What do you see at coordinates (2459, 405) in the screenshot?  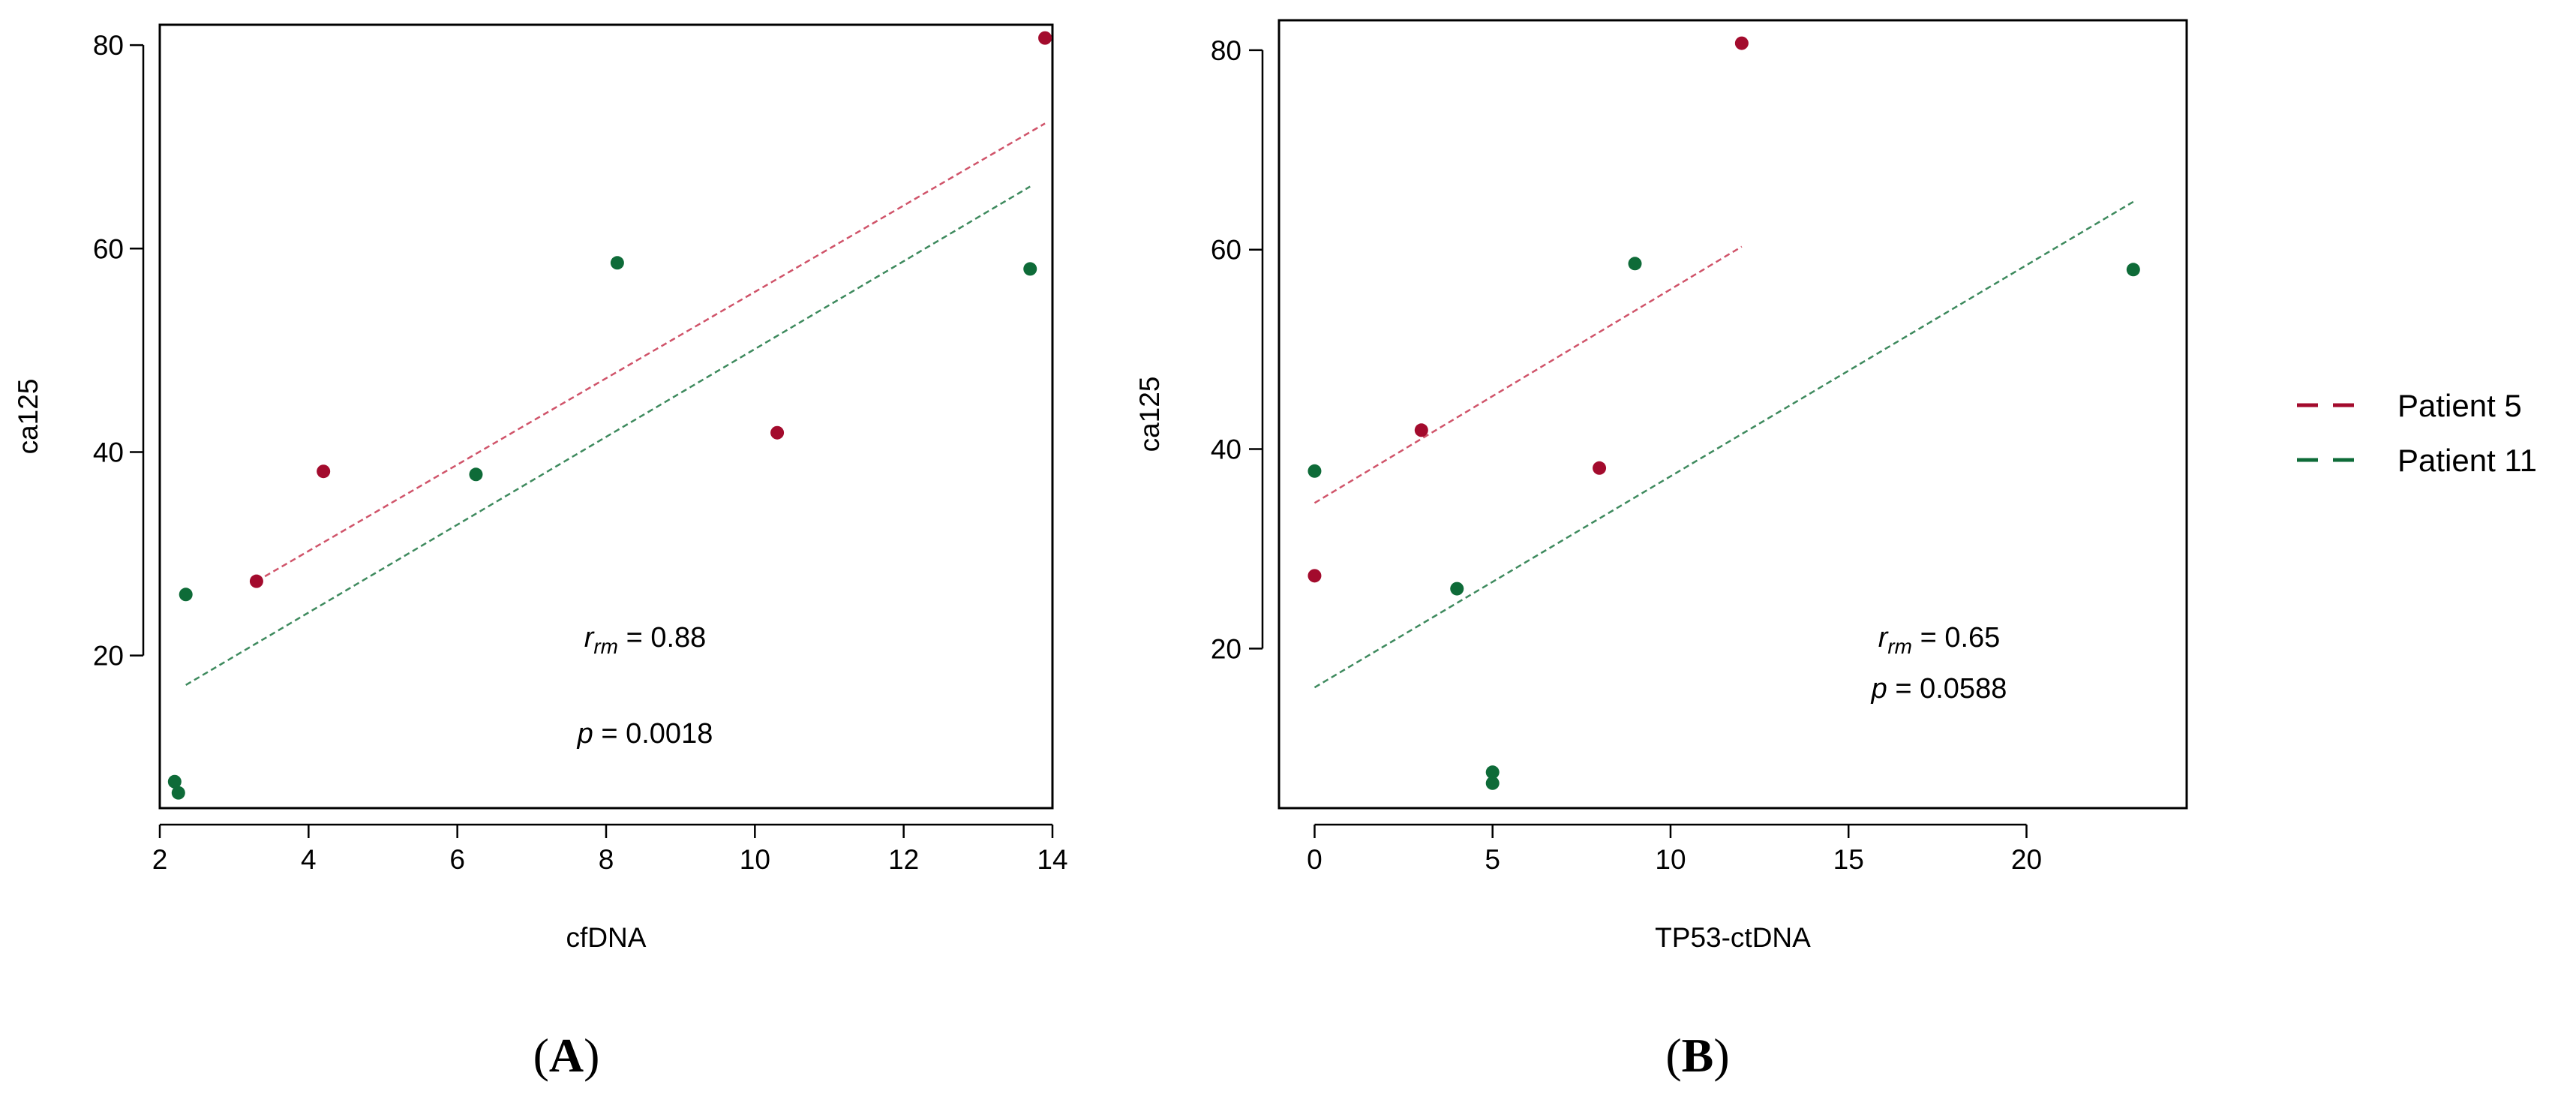 I see `legend-label: Patient 5` at bounding box center [2459, 405].